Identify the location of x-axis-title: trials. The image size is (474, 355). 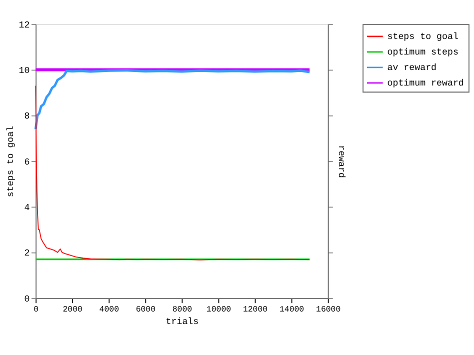
(182, 322).